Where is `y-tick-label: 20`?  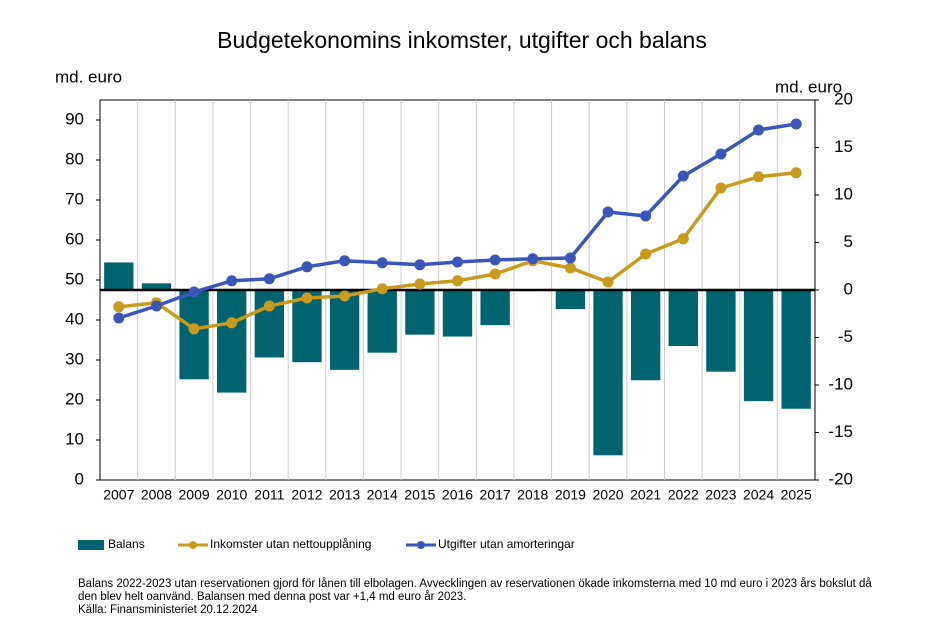
y-tick-label: 20 is located at coordinates (74, 398).